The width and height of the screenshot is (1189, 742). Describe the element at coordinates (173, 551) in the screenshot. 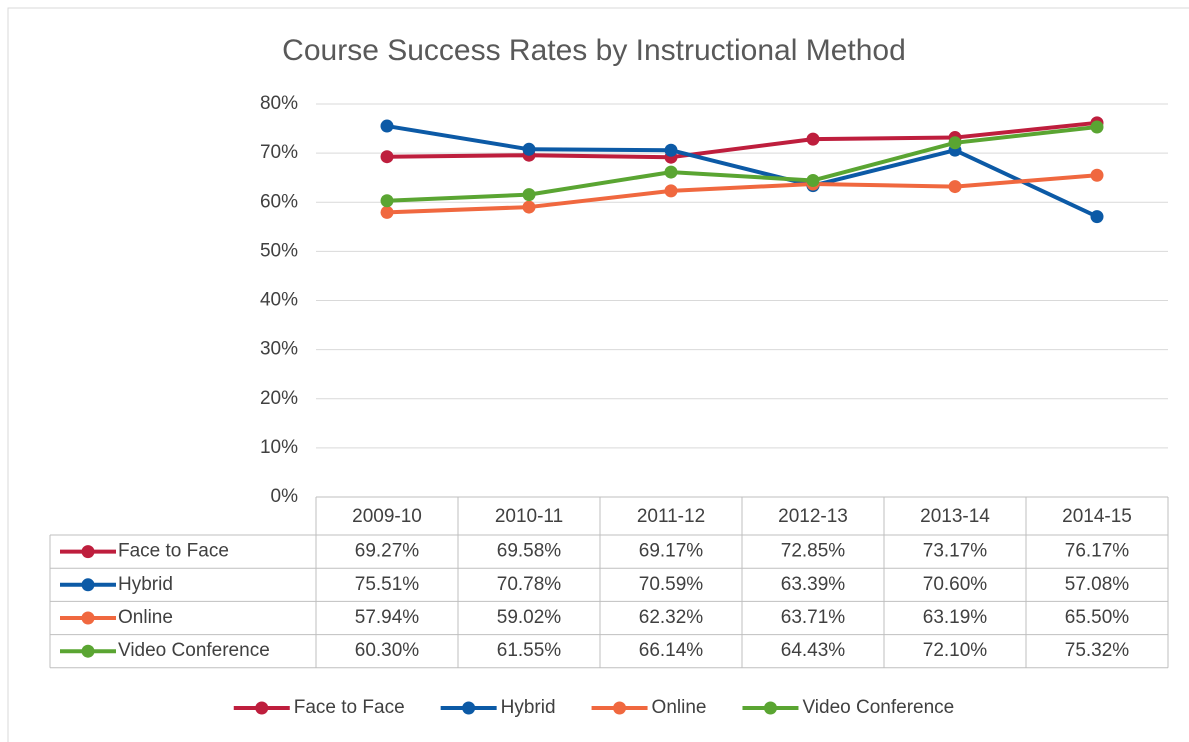

I see `table-series-name: Face to Face` at that location.